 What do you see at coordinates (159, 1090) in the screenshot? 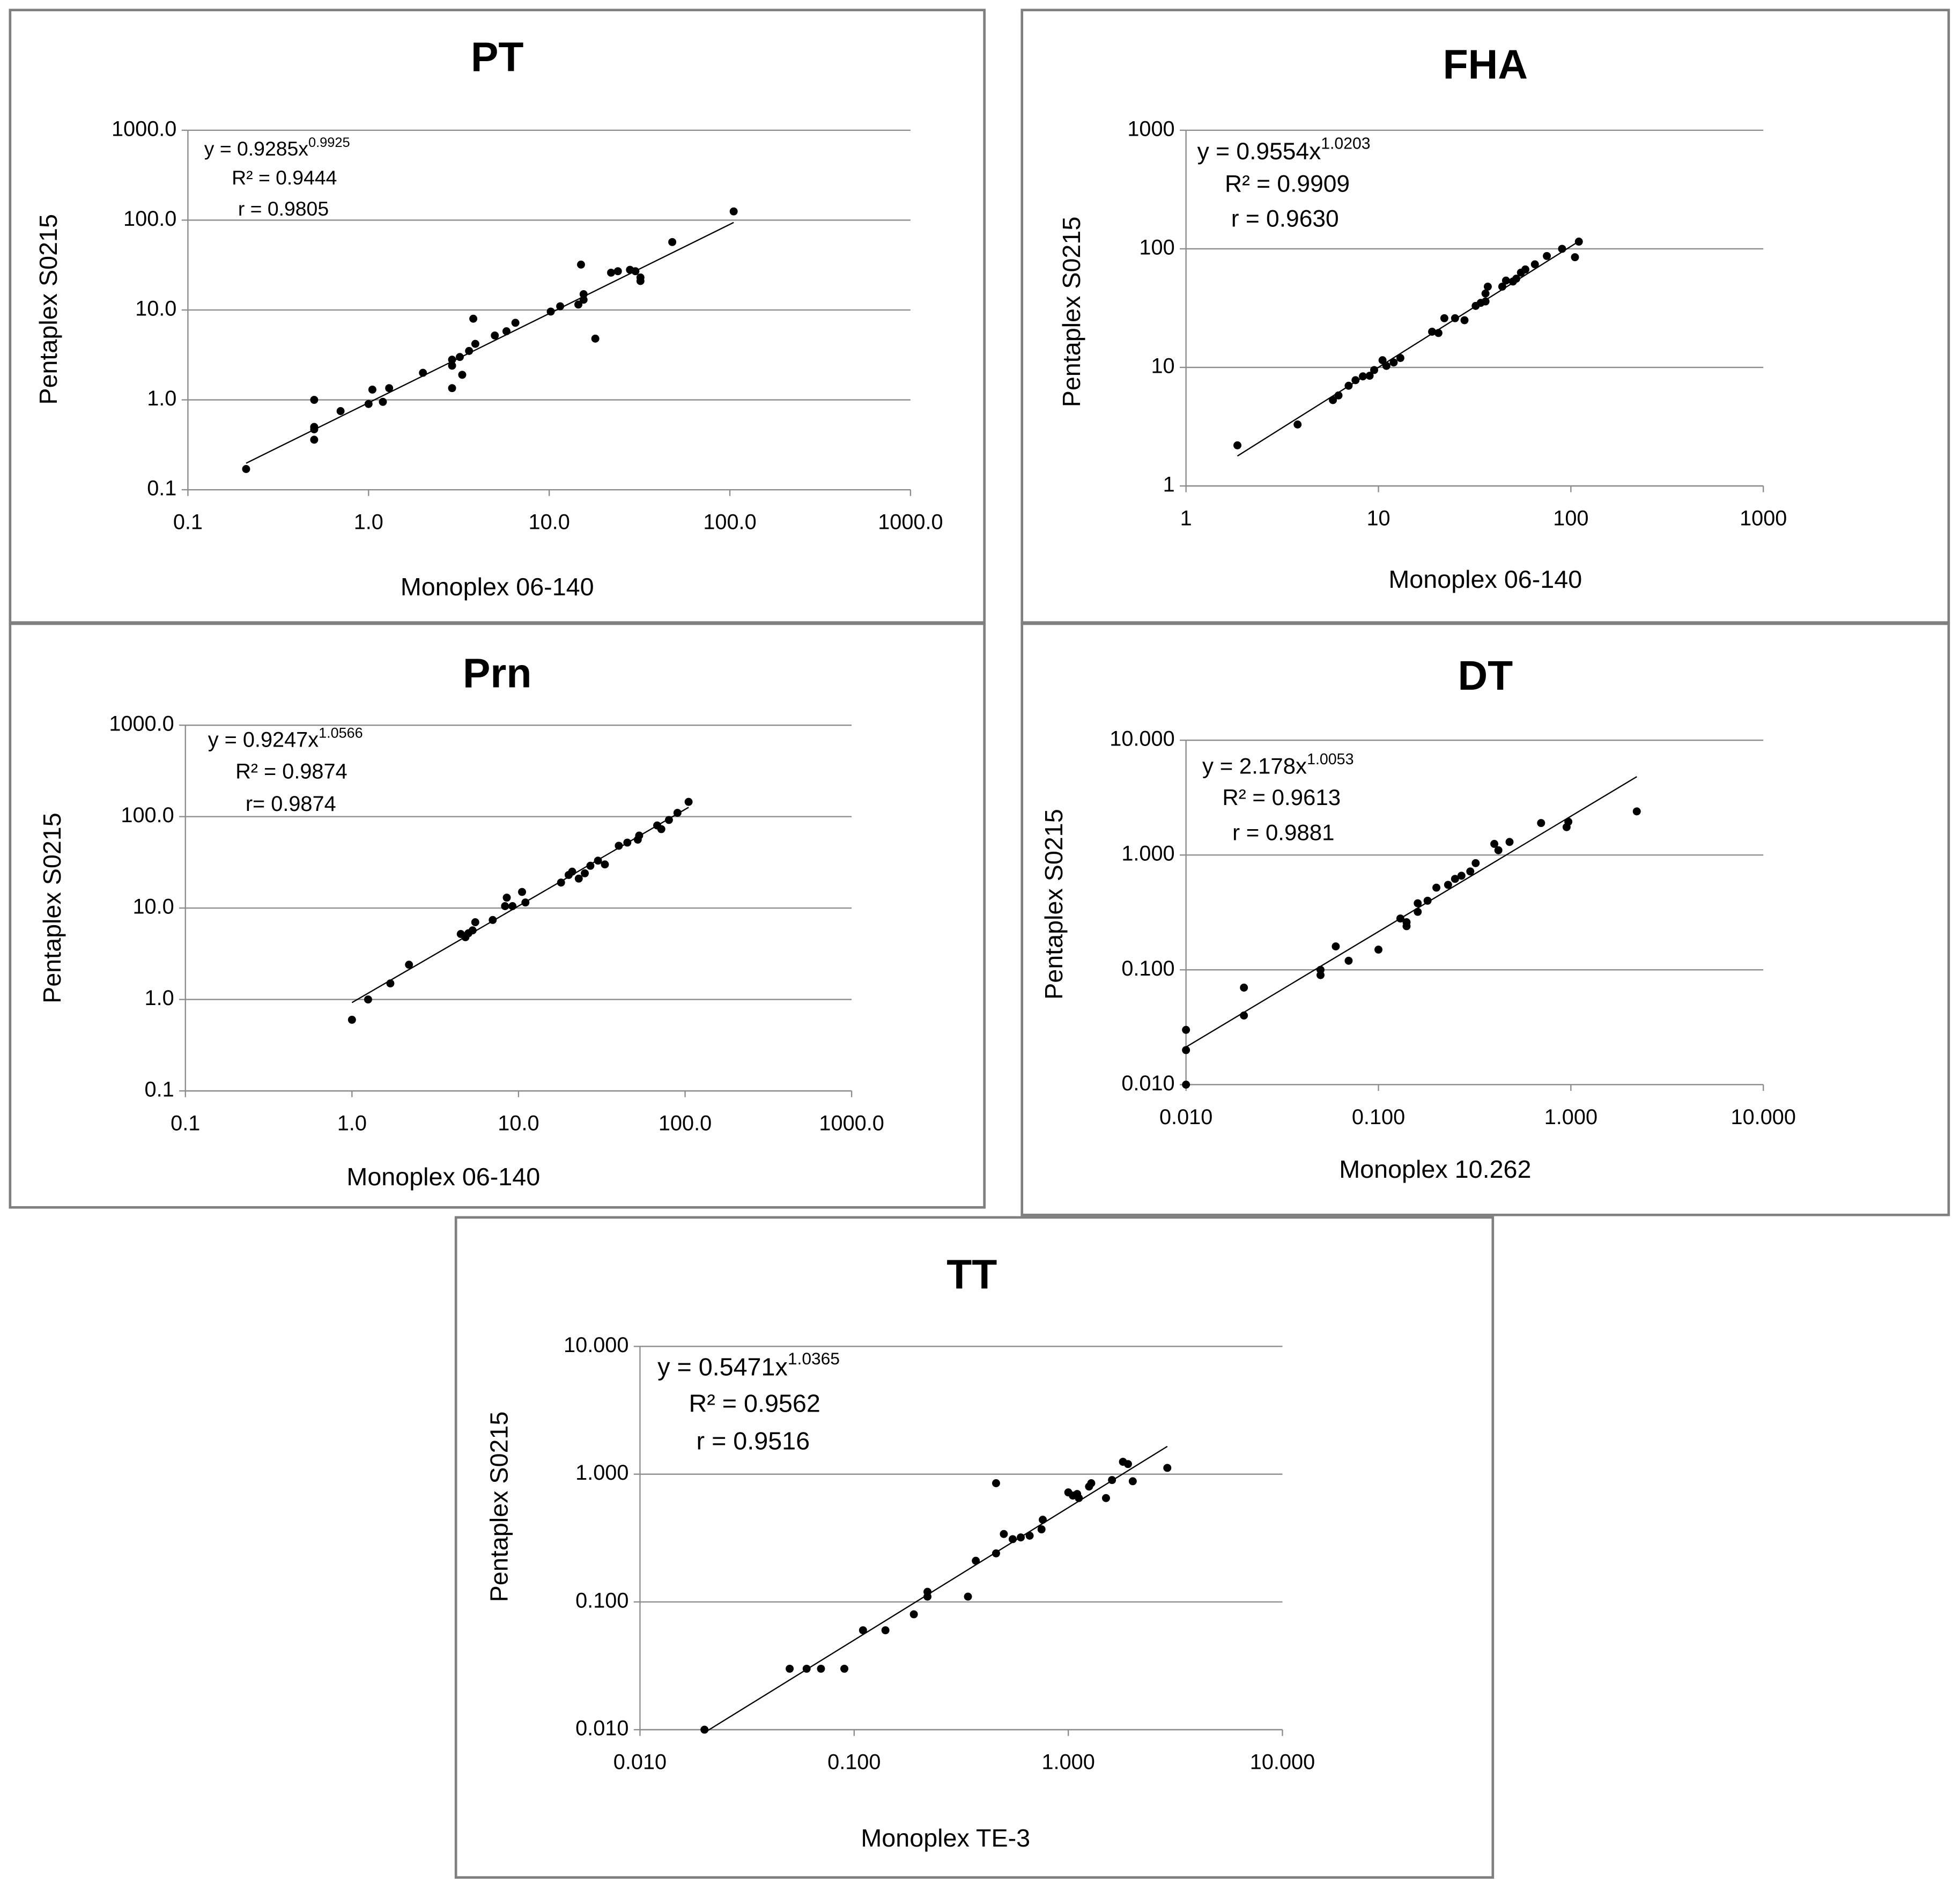
I see `y-tick-label: 0.1` at bounding box center [159, 1090].